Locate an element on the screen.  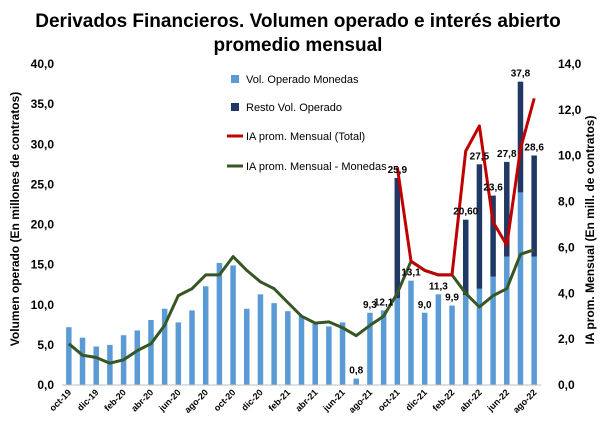
x-tick-label: feb-20 is located at coordinates (115, 400).